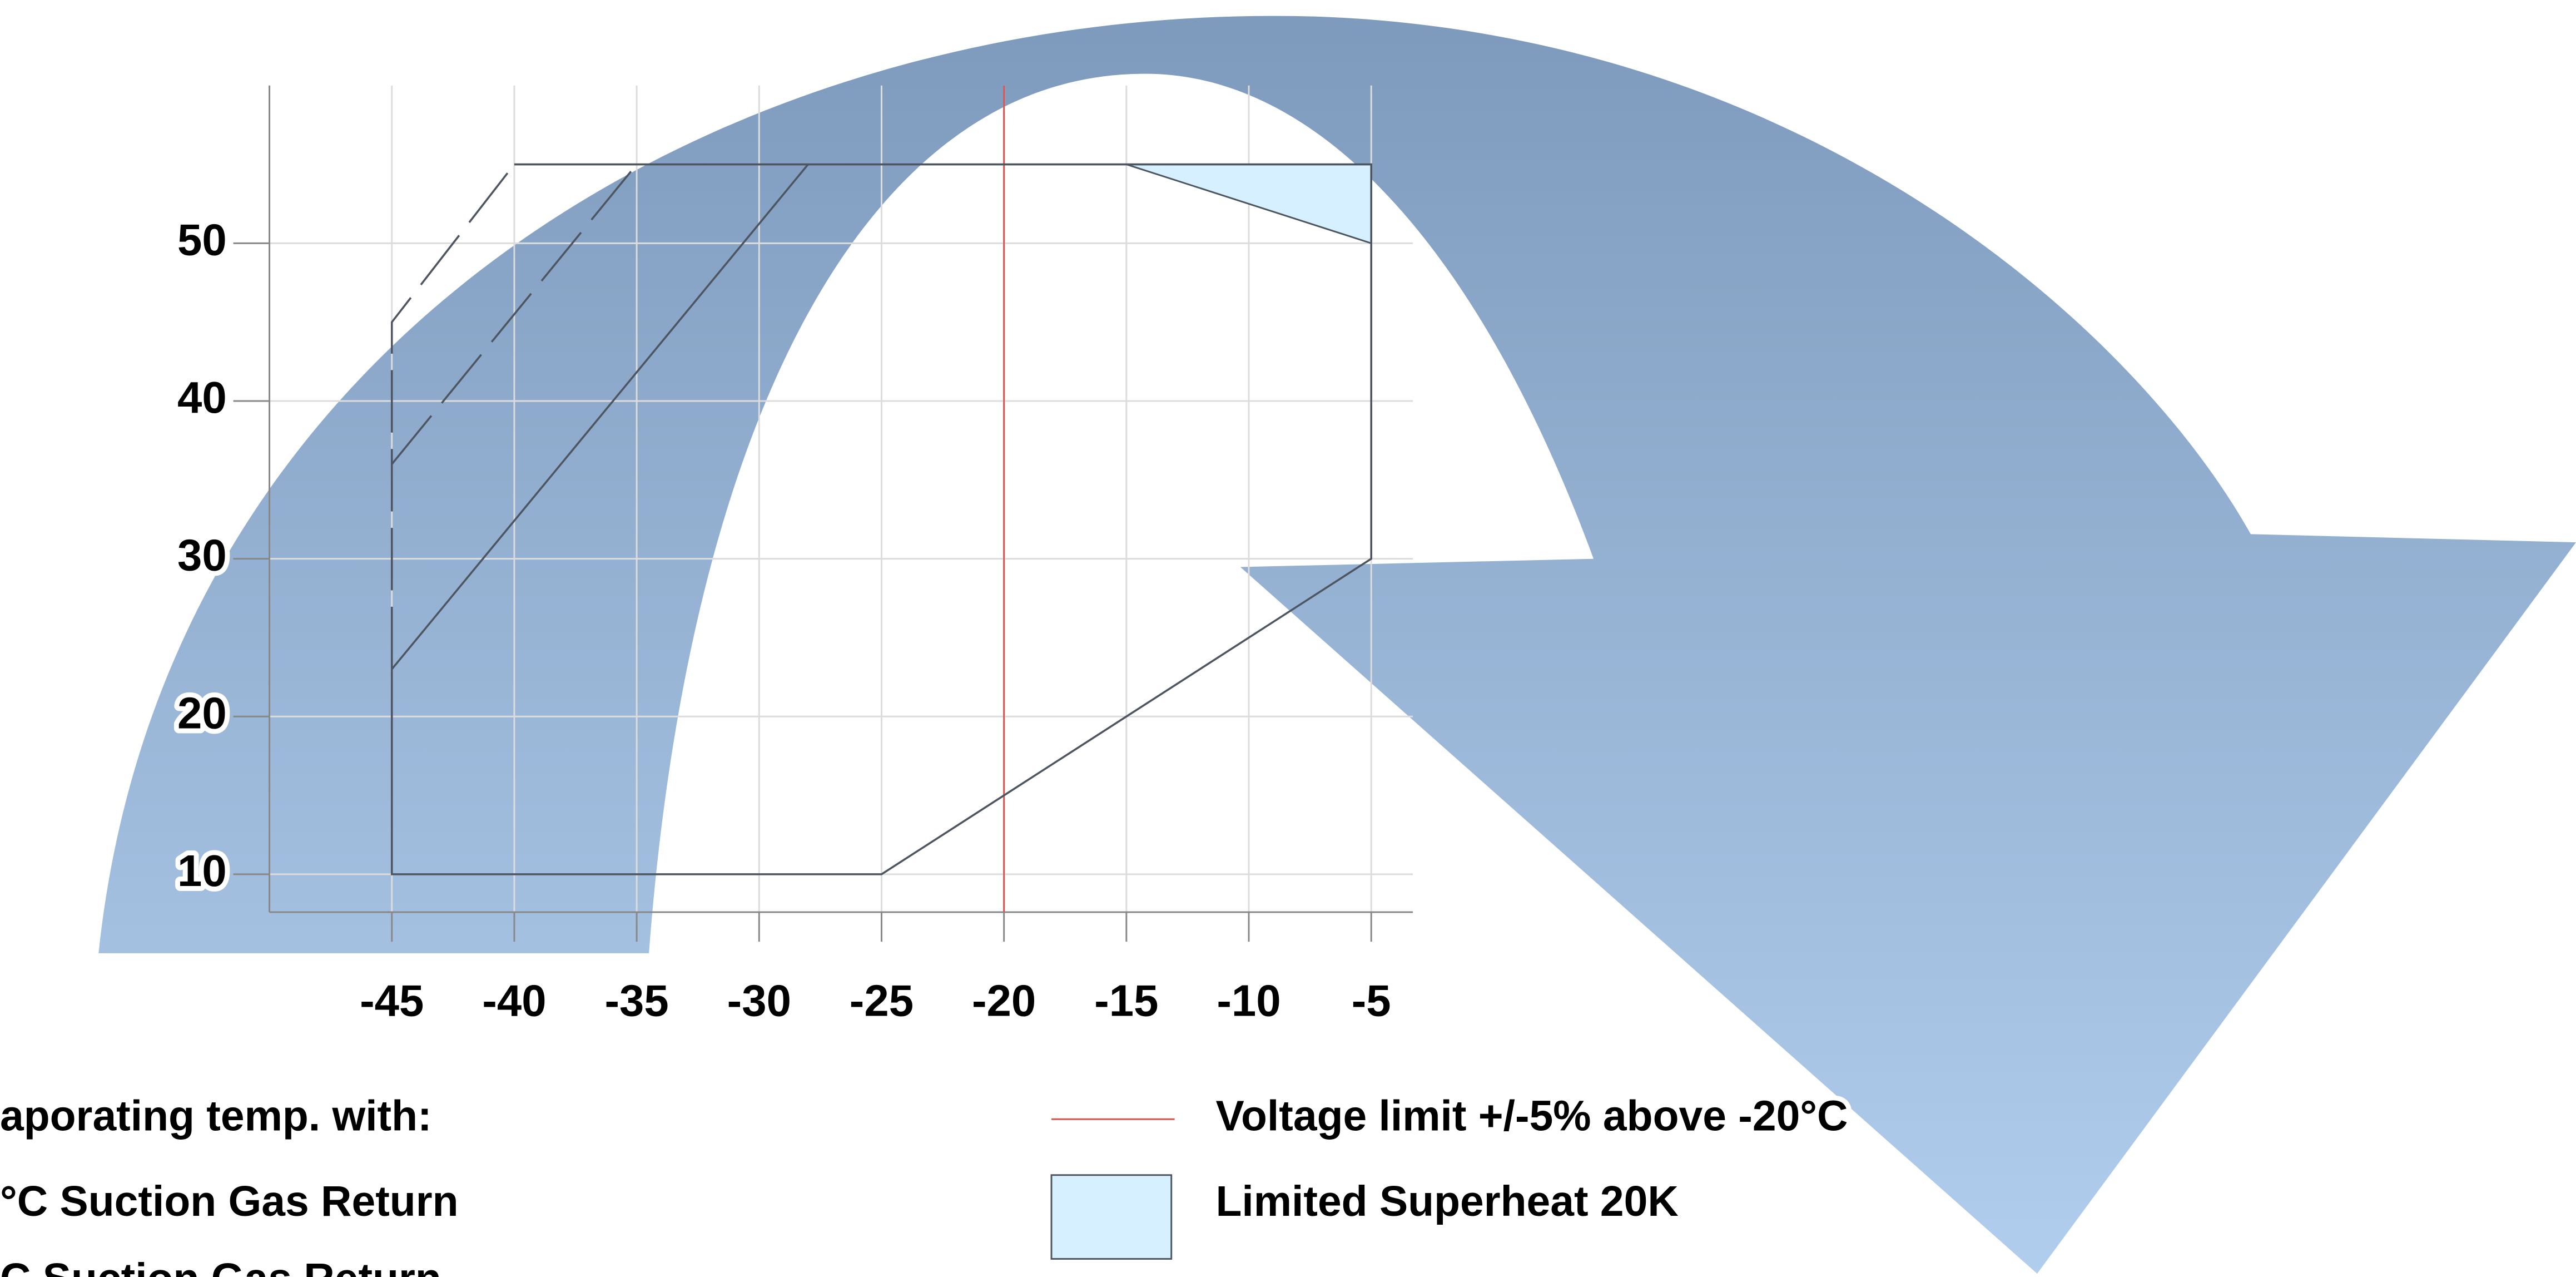 The height and width of the screenshot is (1277, 2576). Describe the element at coordinates (636, 1001) in the screenshot. I see `x-tick-label: -35` at that location.